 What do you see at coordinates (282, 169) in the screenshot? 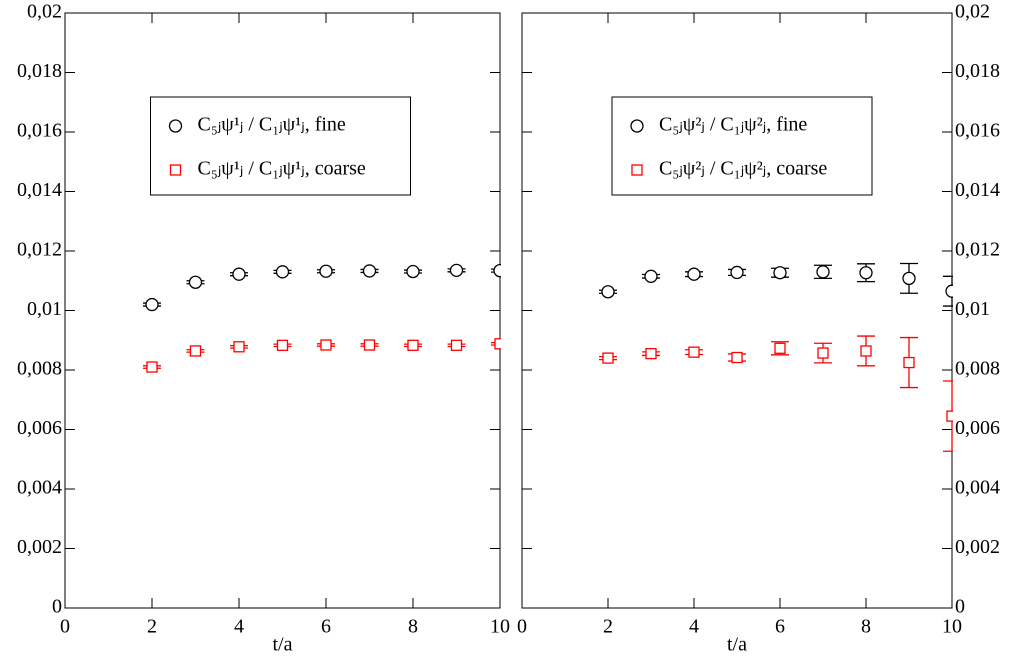
I see `legend-label: C₅ⱼψ¹ⱼ / C₁ⱼψ¹ⱼ, coarse` at bounding box center [282, 169].